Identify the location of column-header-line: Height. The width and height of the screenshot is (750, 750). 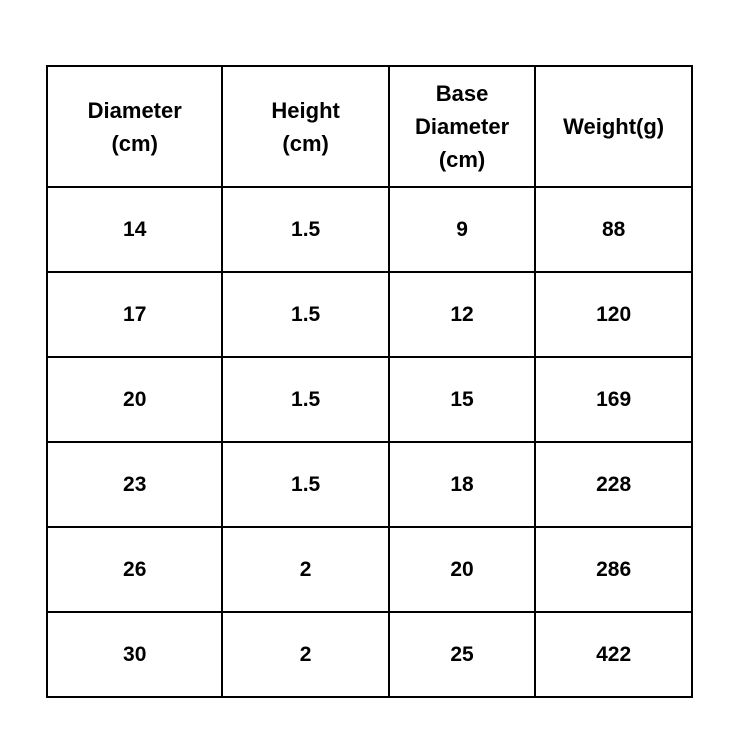
(305, 110).